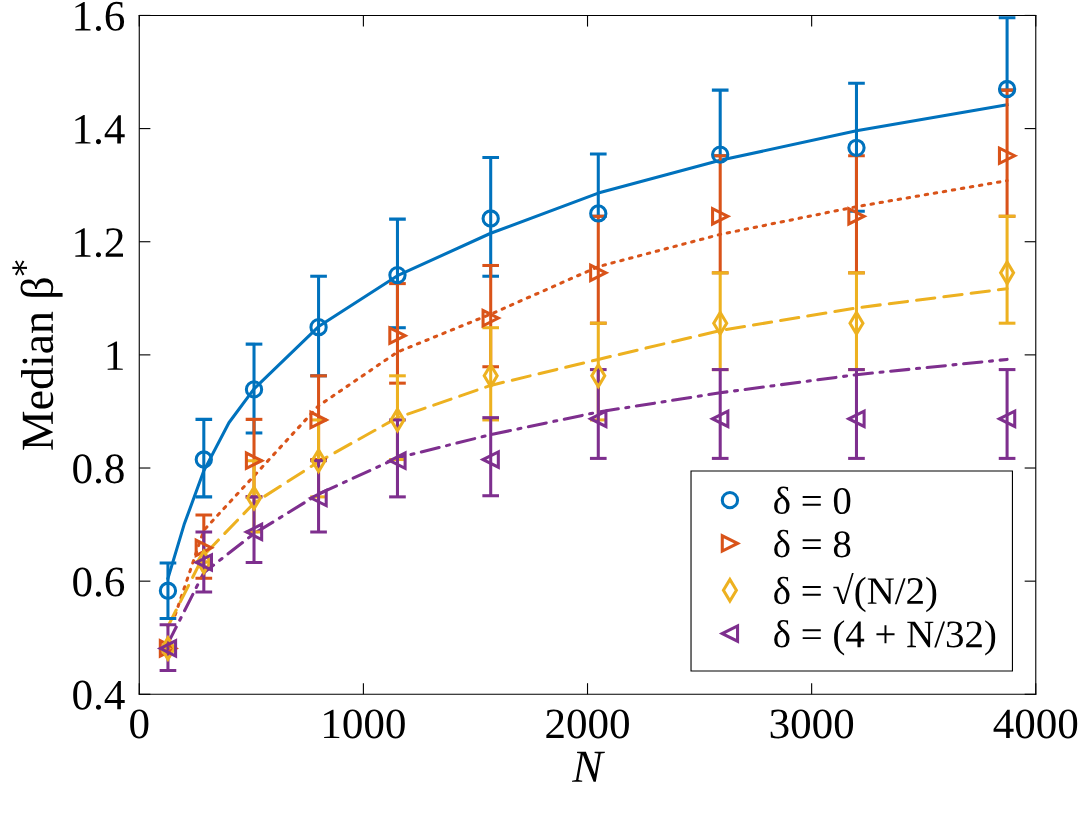 This screenshot has height=813, width=1088. I want to click on x-tick-label: 2000, so click(587, 724).